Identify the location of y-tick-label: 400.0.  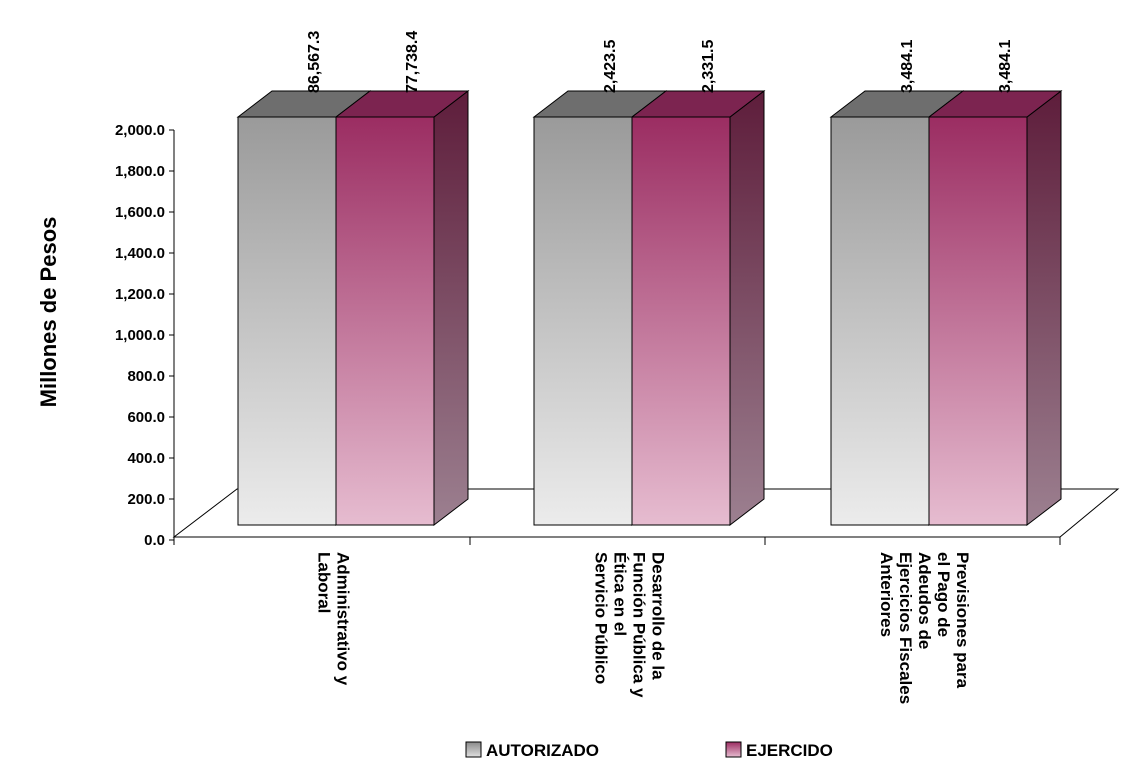
(146, 458).